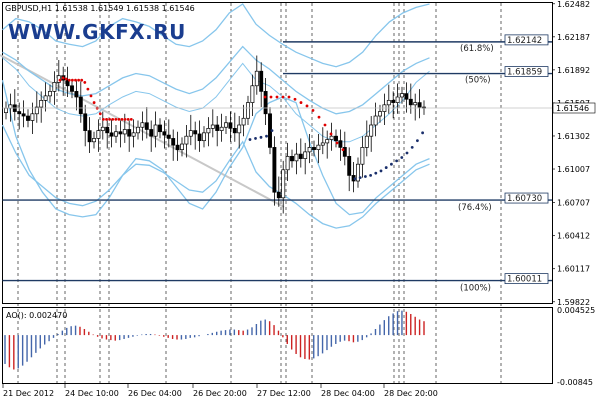 This screenshot has width=596, height=400. What do you see at coordinates (216, 80) in the screenshot?
I see `bollinger-band` at bounding box center [216, 80].